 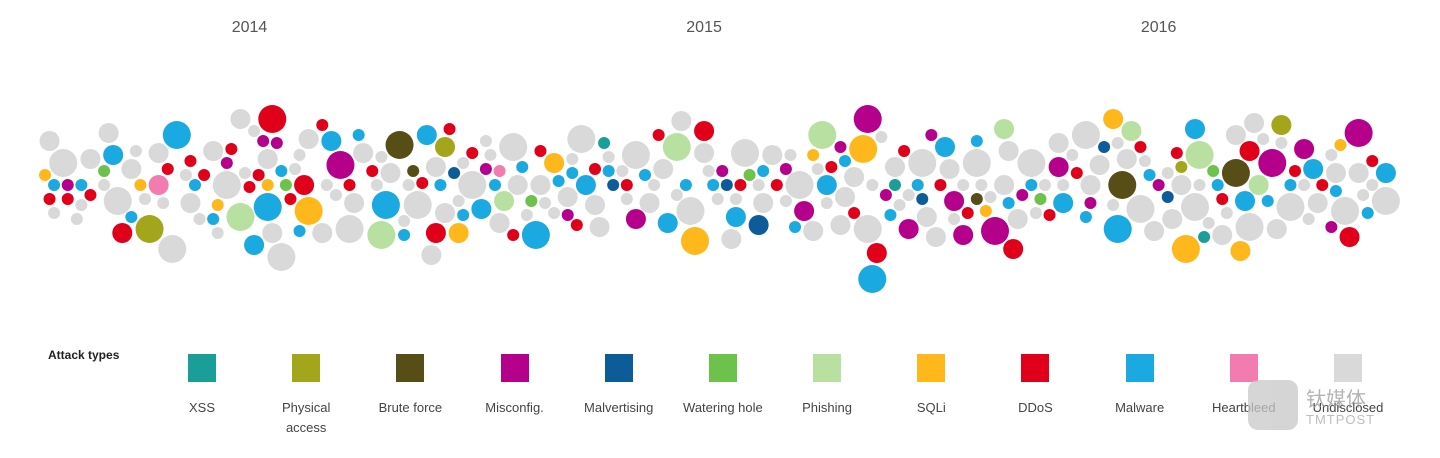 What do you see at coordinates (514, 407) in the screenshot?
I see `legend-label: Misconfig.` at bounding box center [514, 407].